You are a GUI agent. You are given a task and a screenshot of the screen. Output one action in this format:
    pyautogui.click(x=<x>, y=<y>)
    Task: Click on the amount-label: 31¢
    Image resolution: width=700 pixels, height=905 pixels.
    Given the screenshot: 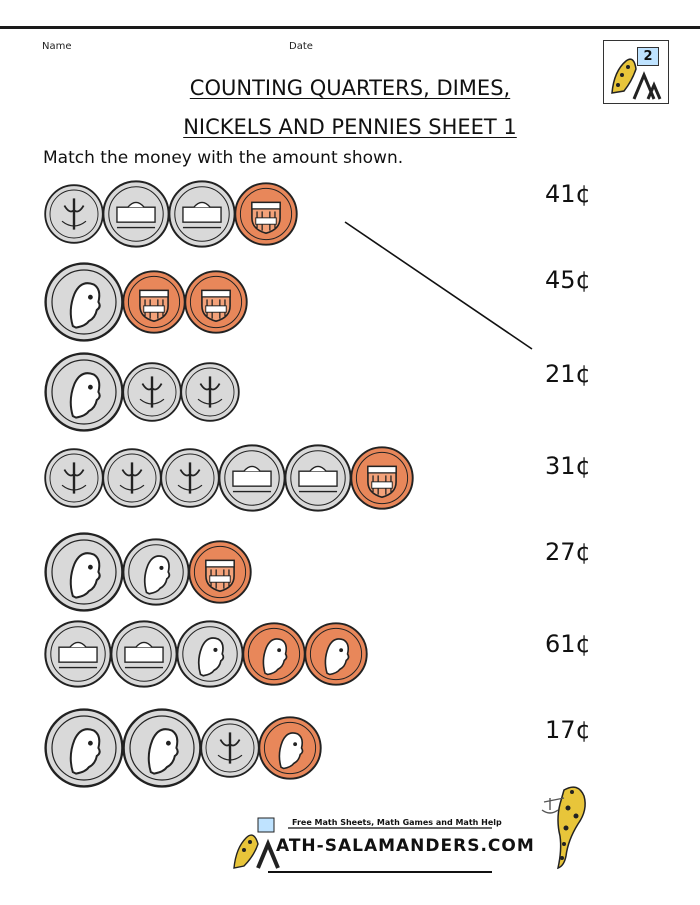 What is the action you would take?
    pyautogui.click(x=568, y=466)
    